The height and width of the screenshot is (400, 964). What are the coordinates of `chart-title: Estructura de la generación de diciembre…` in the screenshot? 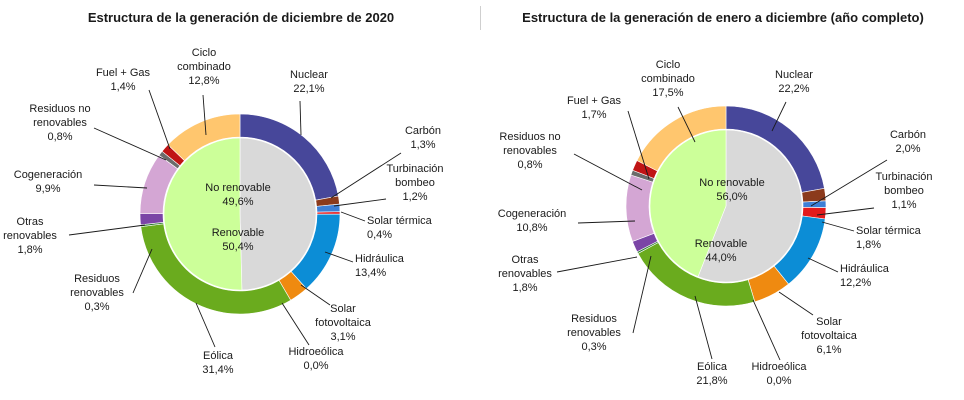 It's located at (241, 17).